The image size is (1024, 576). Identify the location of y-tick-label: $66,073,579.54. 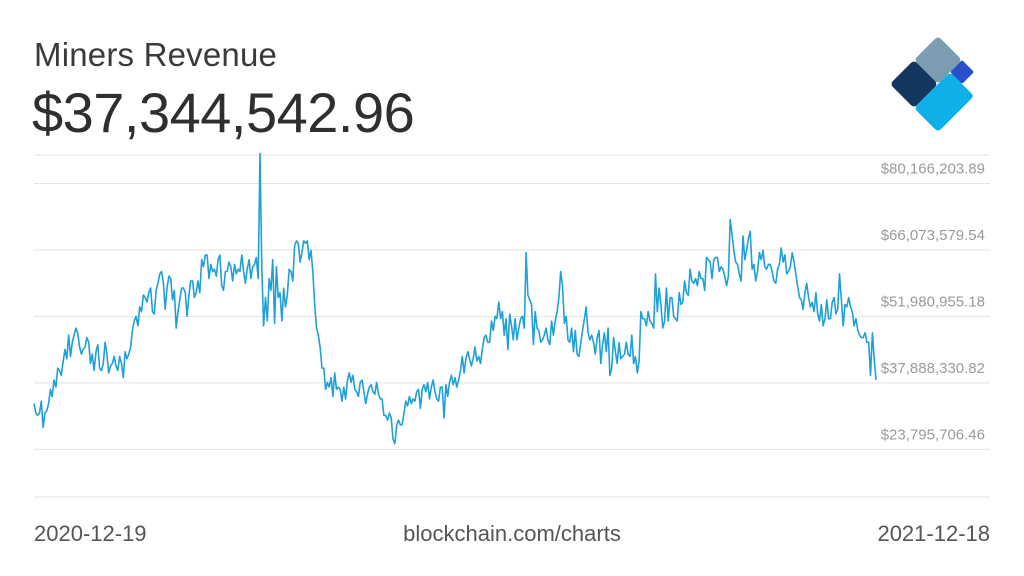
(933, 235).